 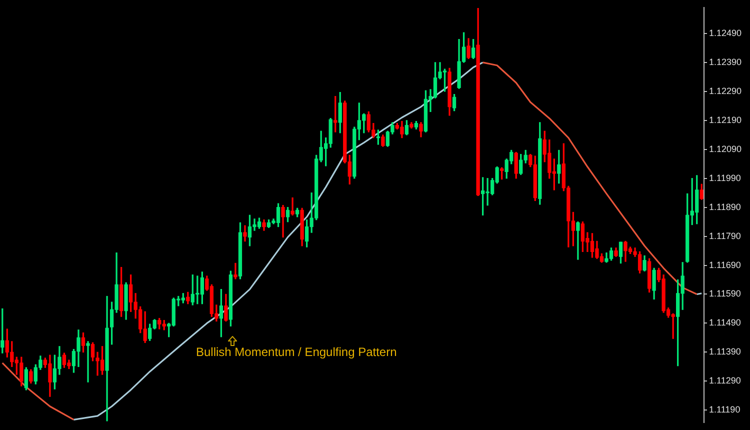 I want to click on y-tick-label: 1.11790, so click(x=725, y=235).